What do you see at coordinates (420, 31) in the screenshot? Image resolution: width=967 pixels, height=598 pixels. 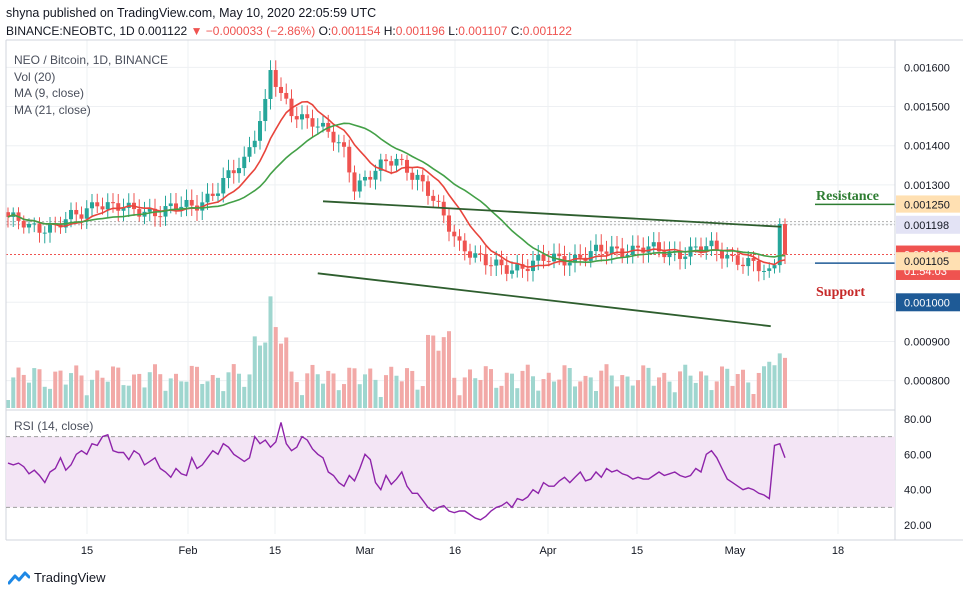 I see `high-value: 0.001196` at bounding box center [420, 31].